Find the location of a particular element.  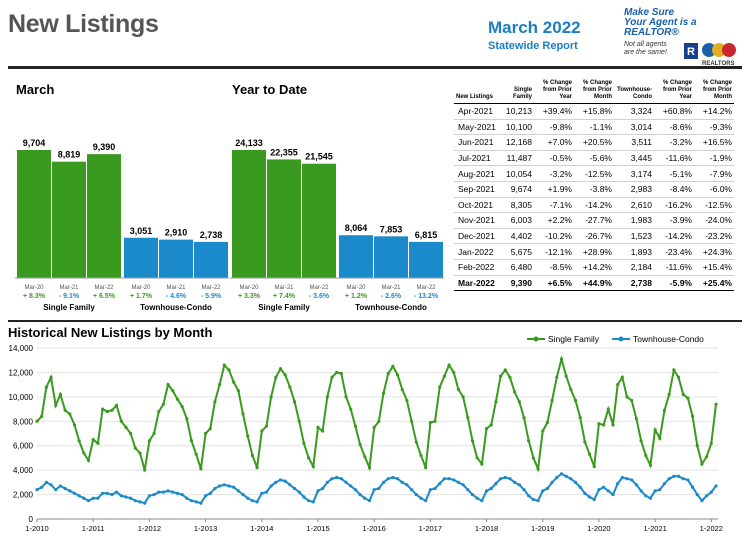

bar-value-label: 2,738 is located at coordinates (211, 235).